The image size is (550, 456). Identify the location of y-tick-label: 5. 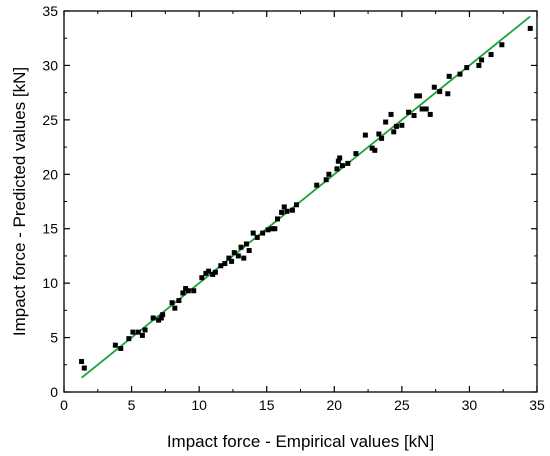
(54, 338).